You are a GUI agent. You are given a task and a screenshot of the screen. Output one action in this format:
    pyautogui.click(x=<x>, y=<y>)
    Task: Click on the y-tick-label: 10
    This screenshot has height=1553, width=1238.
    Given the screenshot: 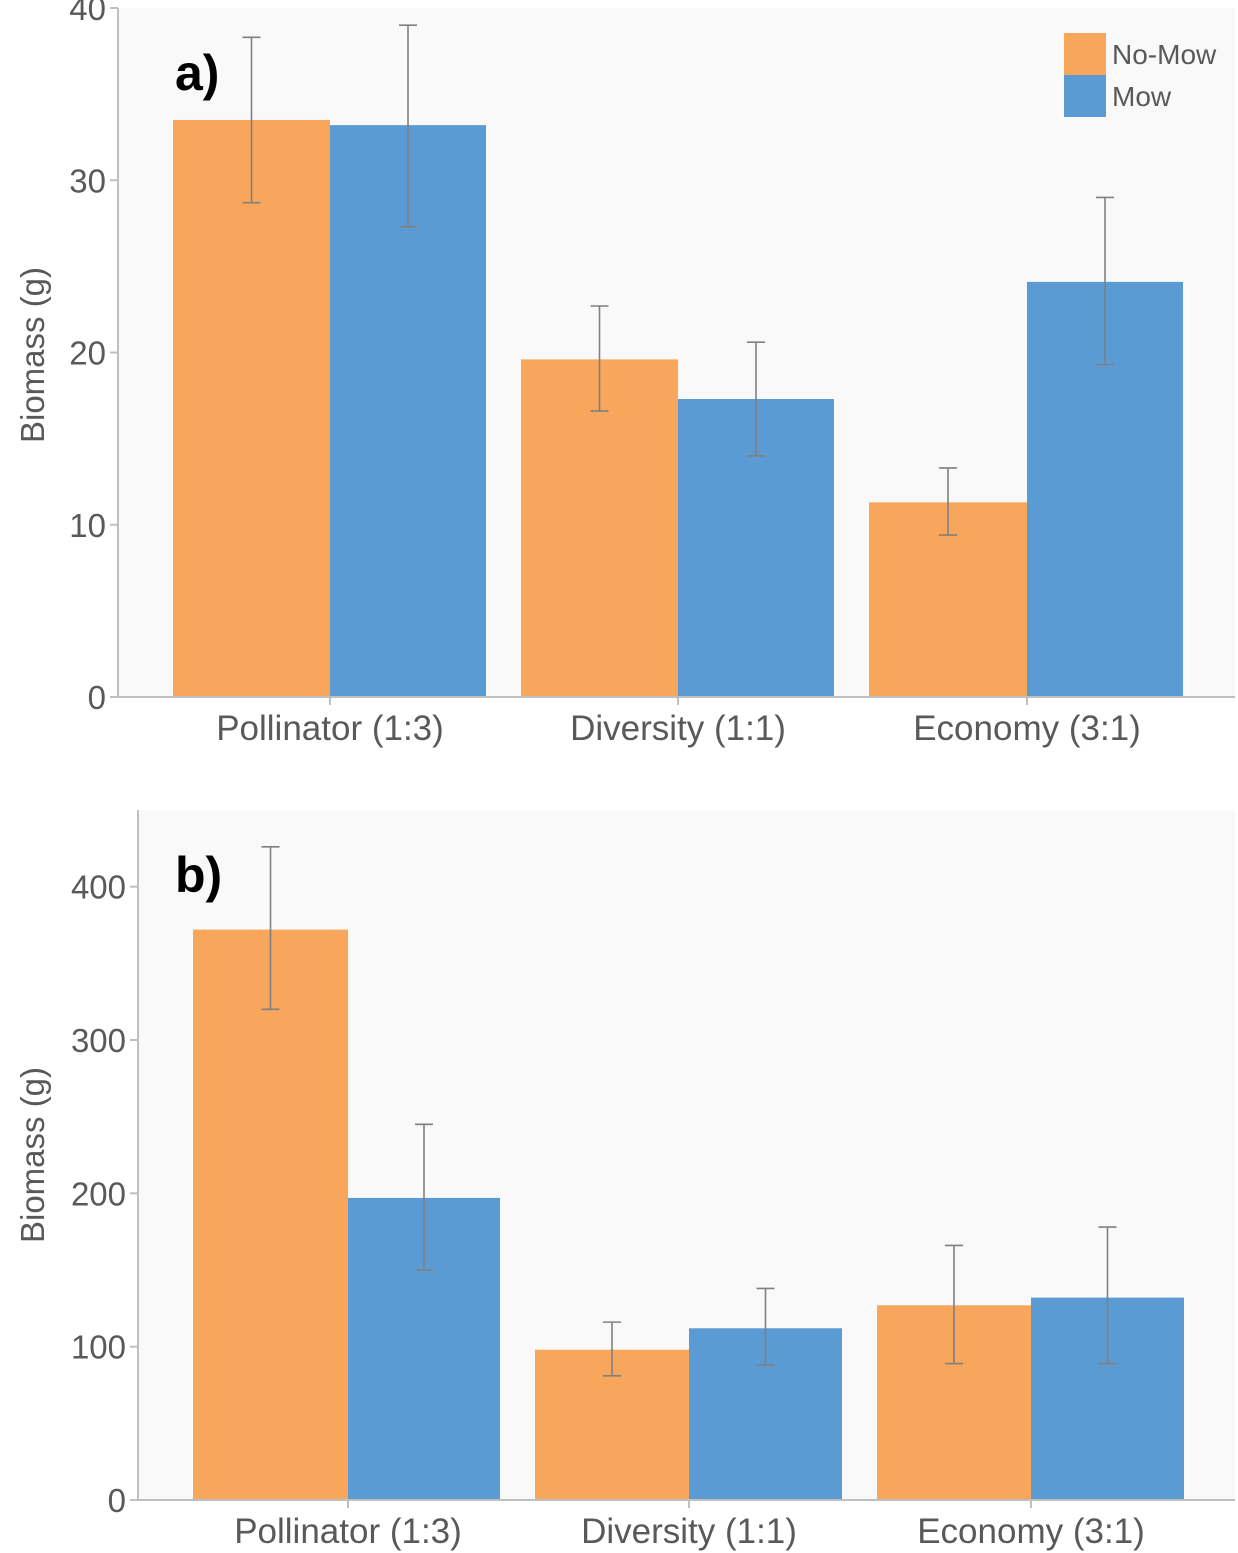 What is the action you would take?
    pyautogui.click(x=87, y=525)
    